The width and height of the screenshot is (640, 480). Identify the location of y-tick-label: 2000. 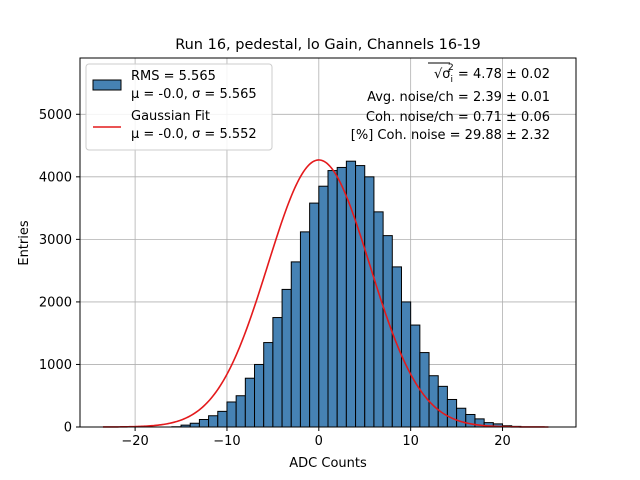
(55, 302).